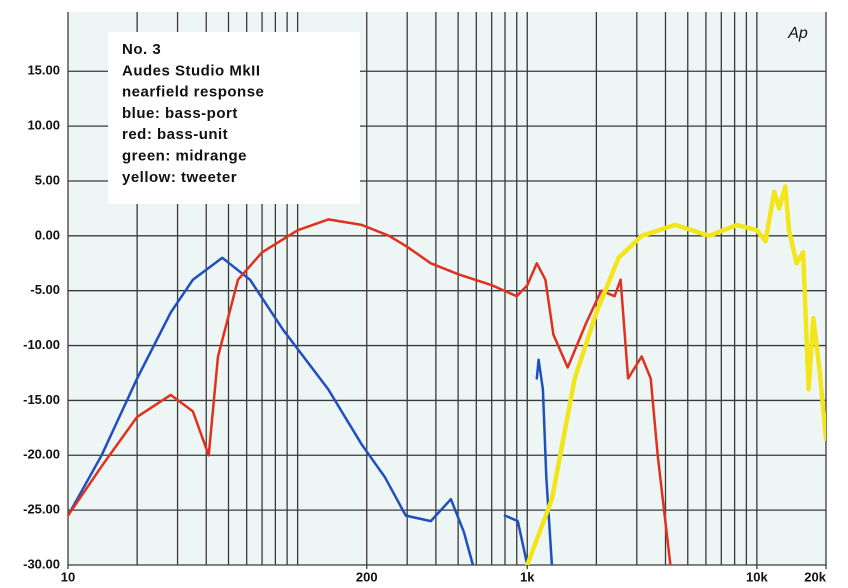 The height and width of the screenshot is (588, 848). What do you see at coordinates (175, 134) in the screenshot?
I see `annotation: red: bass-unit` at bounding box center [175, 134].